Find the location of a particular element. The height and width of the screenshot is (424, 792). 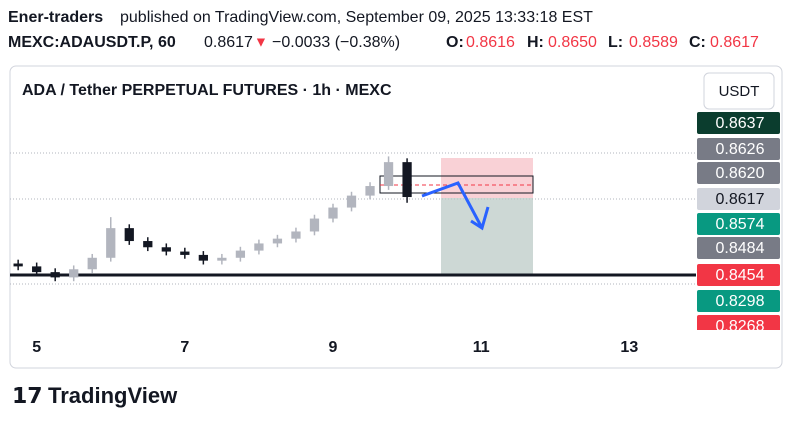

ohlc-value: 0.8617 is located at coordinates (734, 42).